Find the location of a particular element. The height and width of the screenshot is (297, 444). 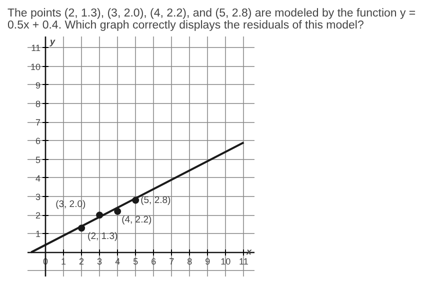

x-tick-label: 9 is located at coordinates (207, 261).